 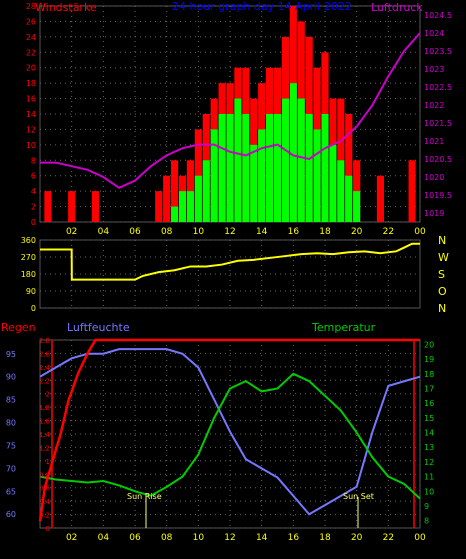 I want to click on wind-tick-label: 6, so click(x=33, y=176).